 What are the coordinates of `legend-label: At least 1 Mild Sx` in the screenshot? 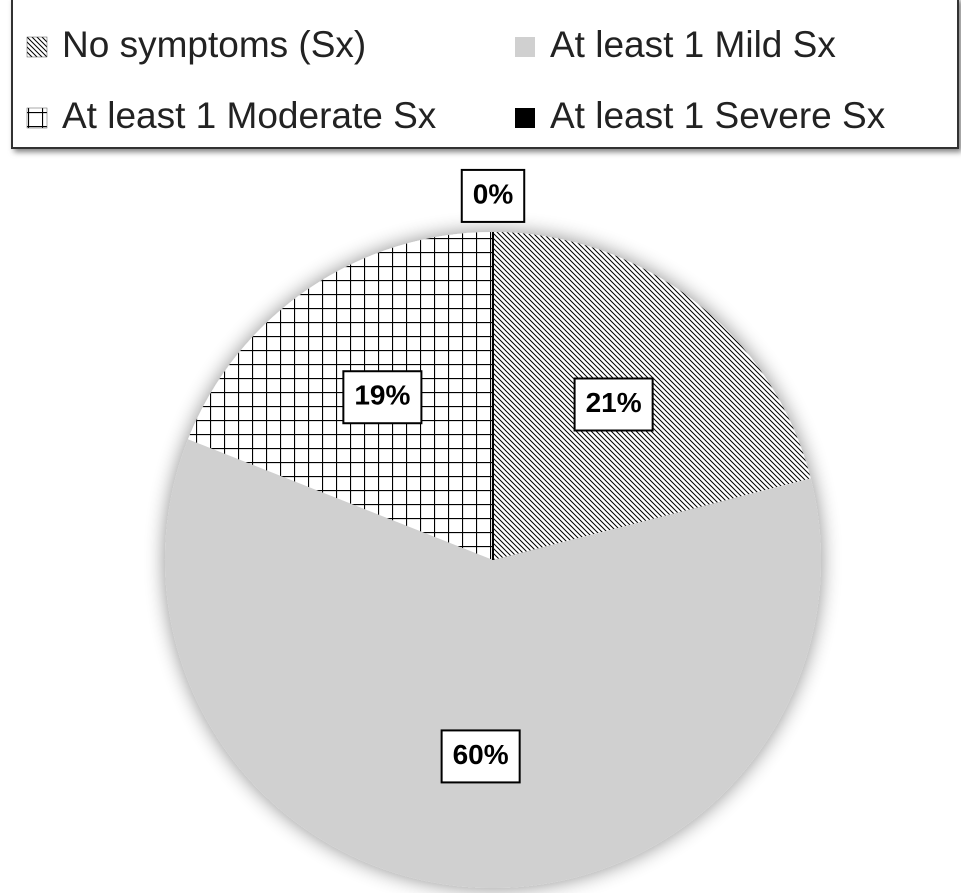 It's located at (693, 44).